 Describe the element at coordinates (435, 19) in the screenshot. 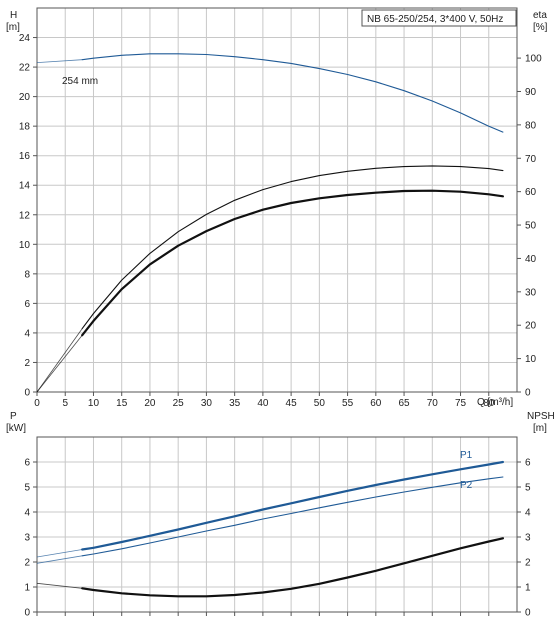

I see `chart-title: NB 65-250/254, 3*400 V, 50Hz` at that location.